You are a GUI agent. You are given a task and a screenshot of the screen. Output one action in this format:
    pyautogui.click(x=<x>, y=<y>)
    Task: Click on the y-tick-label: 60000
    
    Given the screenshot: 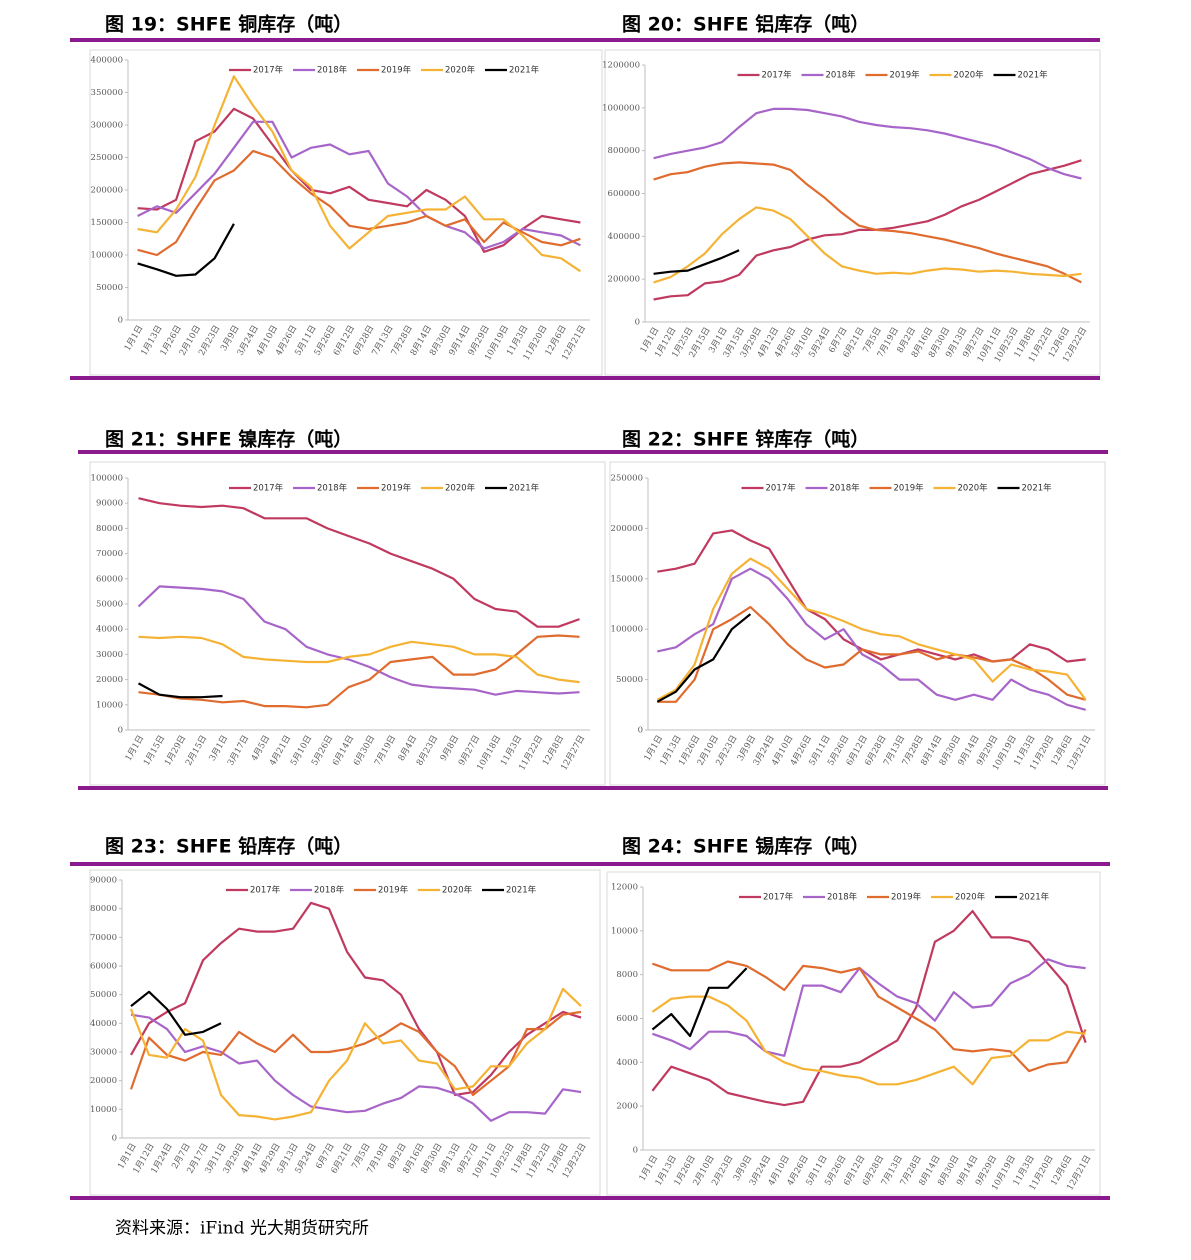 What is the action you would take?
    pyautogui.click(x=109, y=579)
    